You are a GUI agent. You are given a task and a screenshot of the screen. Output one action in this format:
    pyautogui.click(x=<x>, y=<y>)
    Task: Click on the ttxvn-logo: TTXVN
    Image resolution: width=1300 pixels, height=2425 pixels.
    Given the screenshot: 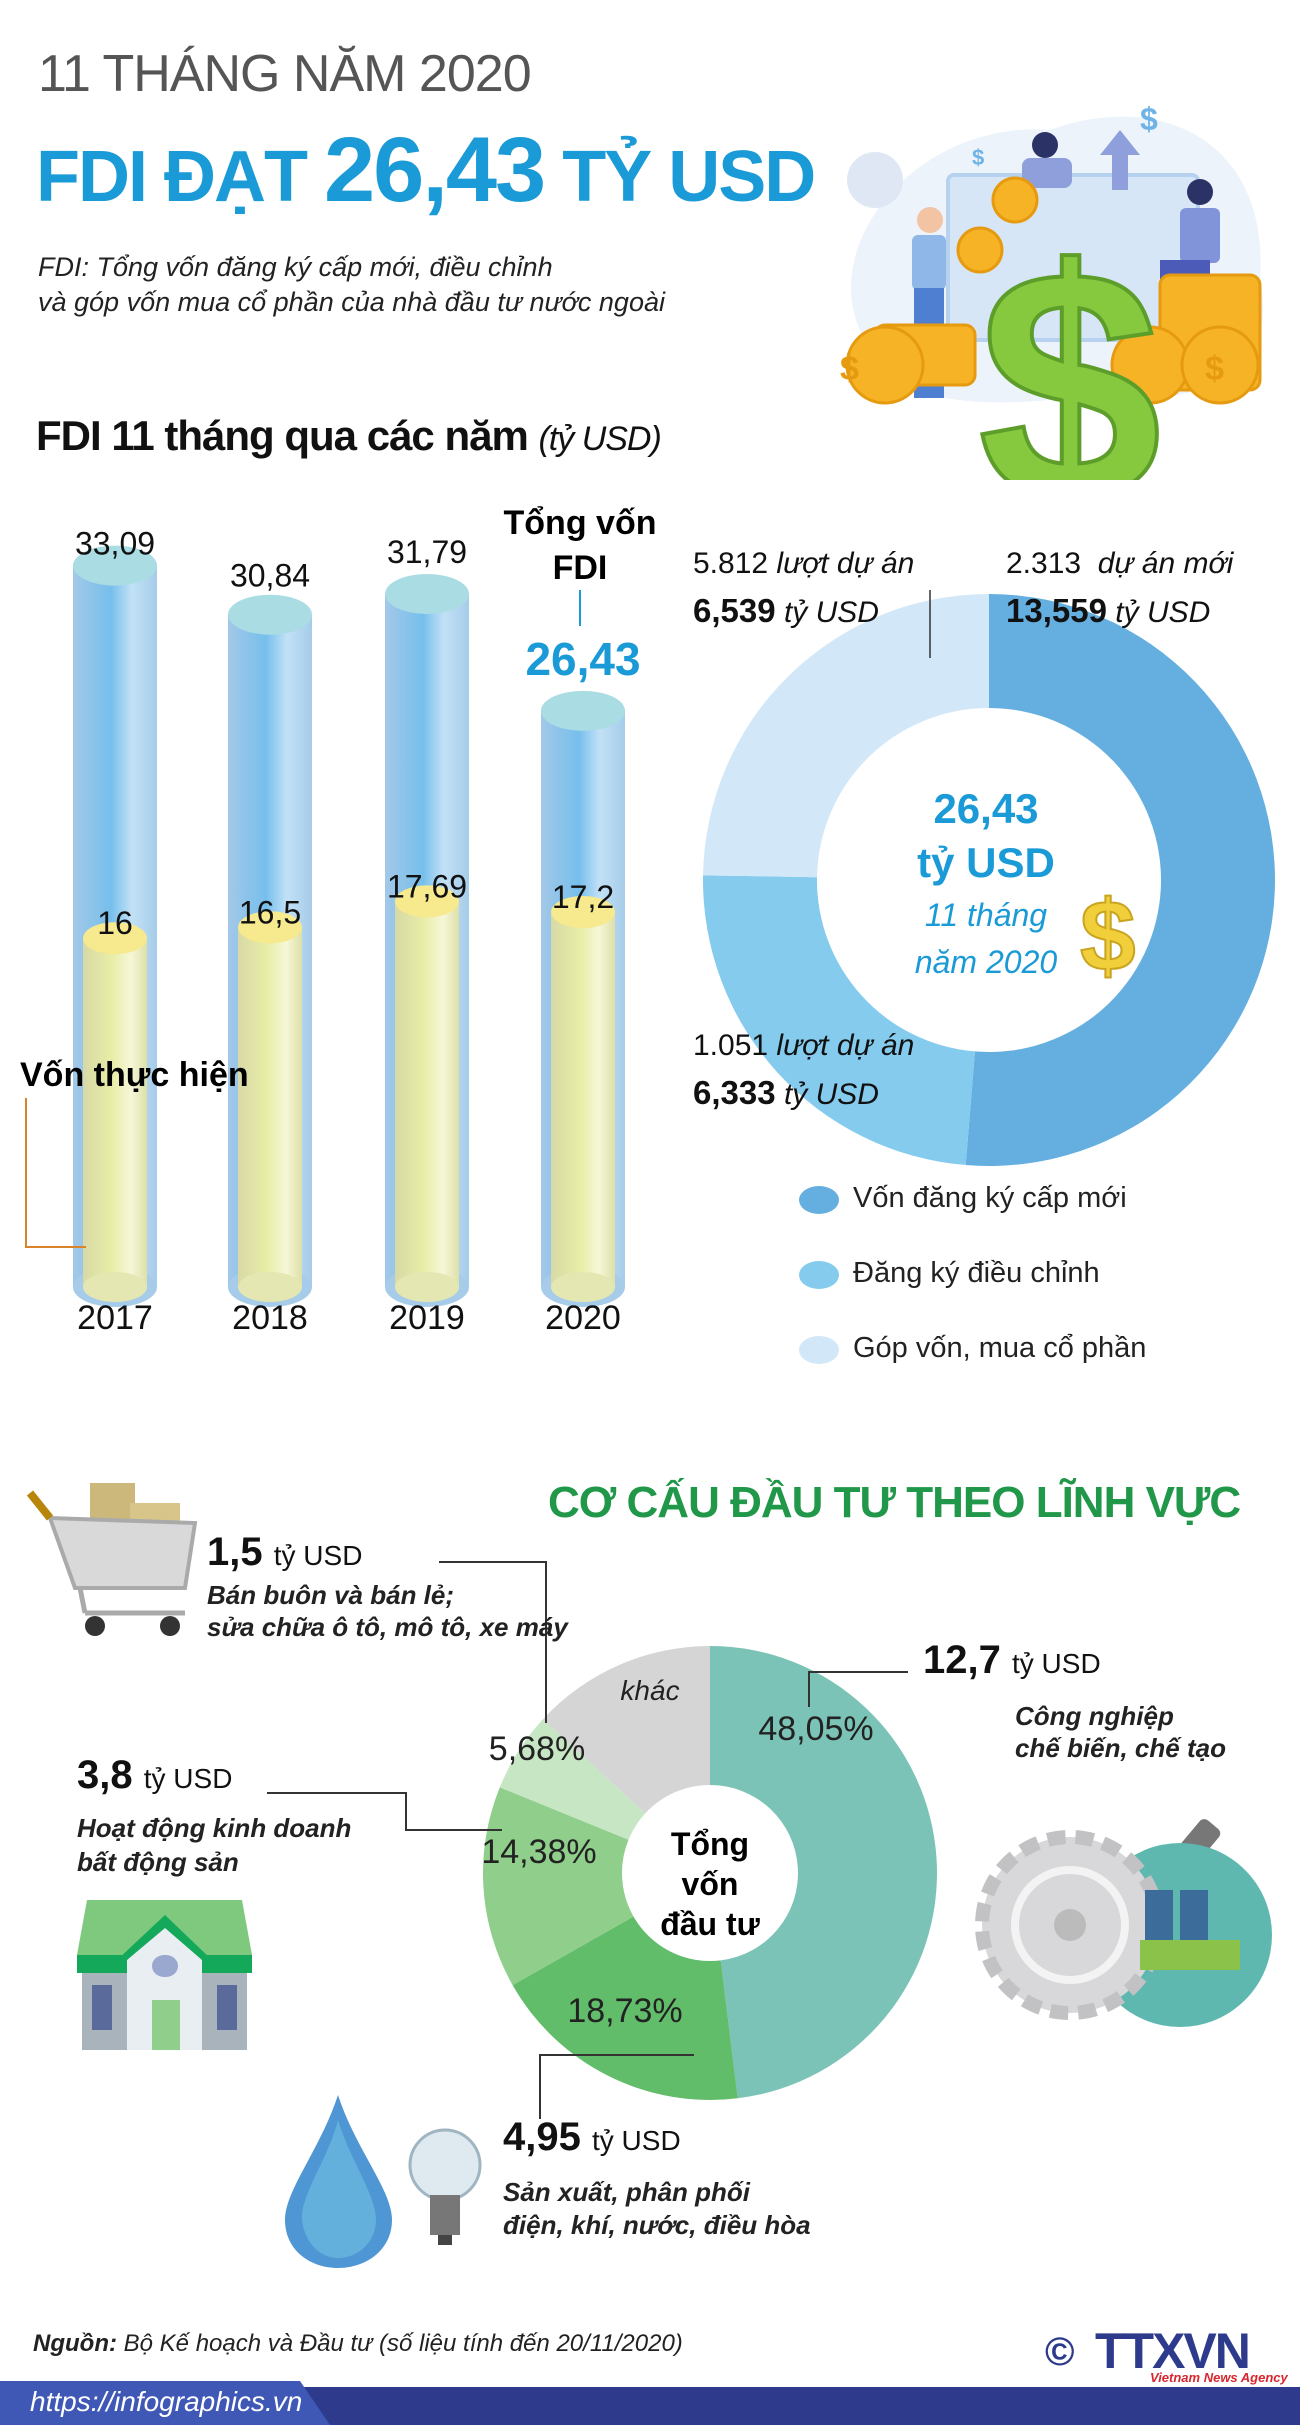 What is the action you would take?
    pyautogui.click(x=1173, y=2351)
    